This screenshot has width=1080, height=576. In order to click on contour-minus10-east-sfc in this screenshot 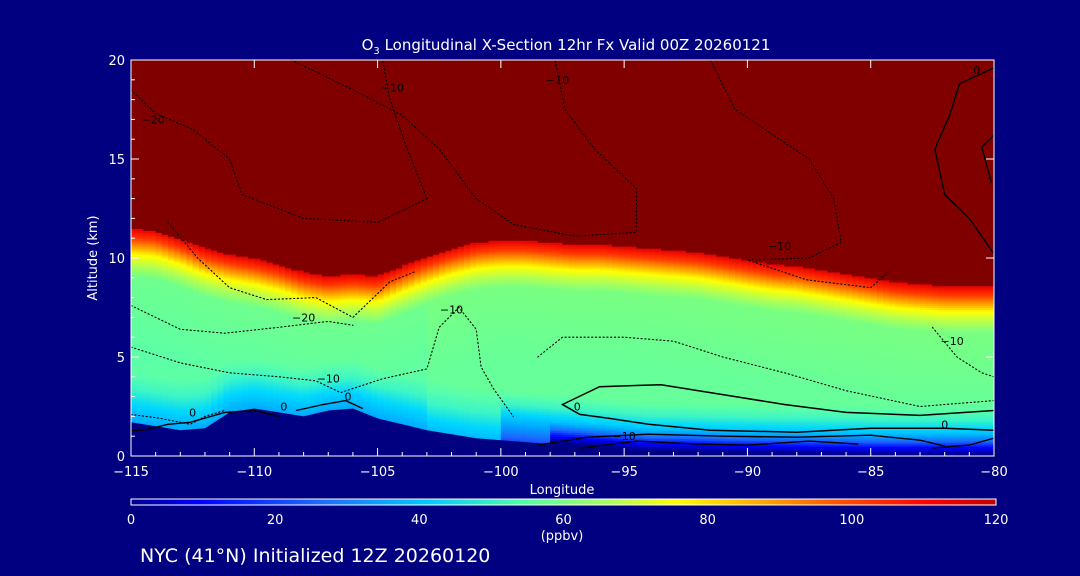, I will do `click(963, 443)`.